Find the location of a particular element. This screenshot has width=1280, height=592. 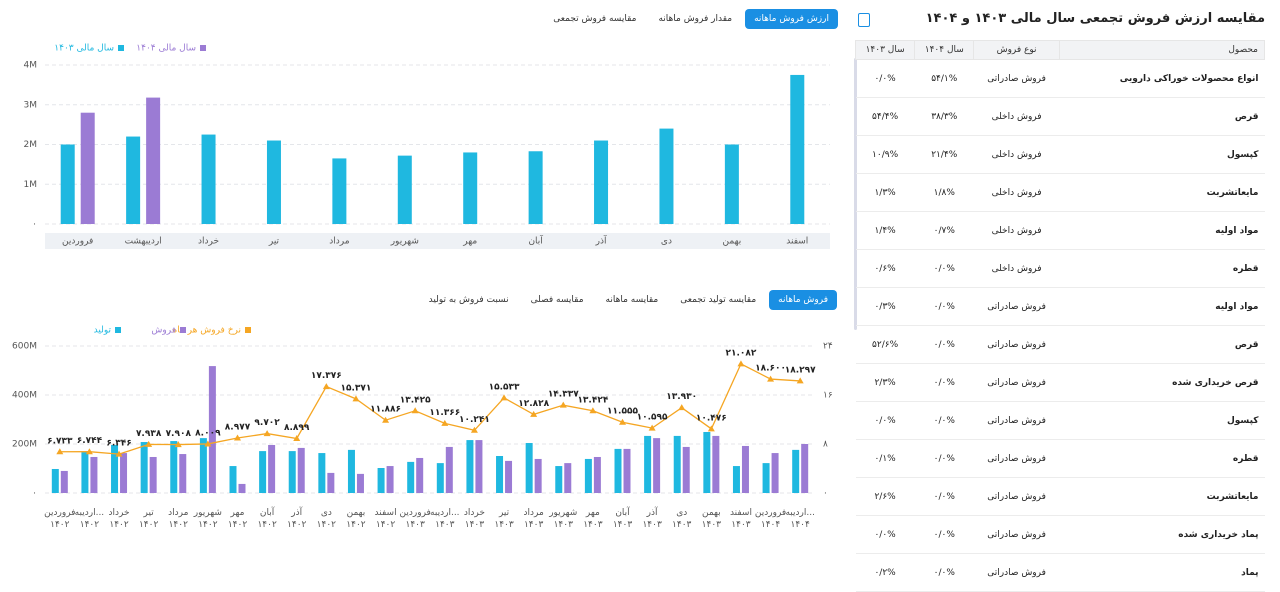

x-tick-line: آبان is located at coordinates (622, 512).